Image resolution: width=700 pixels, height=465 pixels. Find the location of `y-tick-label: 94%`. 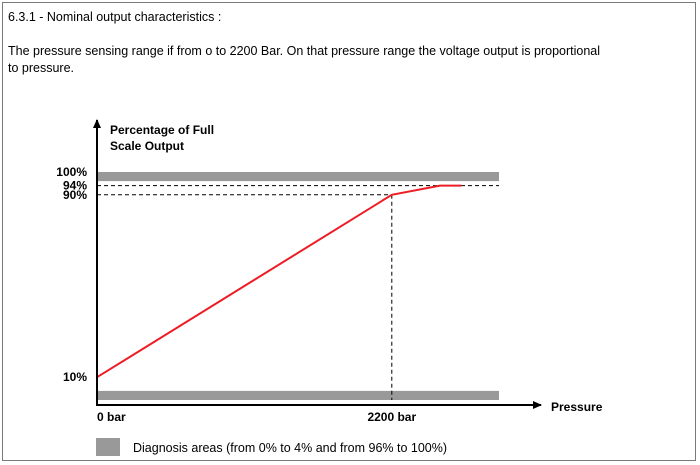

y-tick-label: 94% is located at coordinates (75, 186).